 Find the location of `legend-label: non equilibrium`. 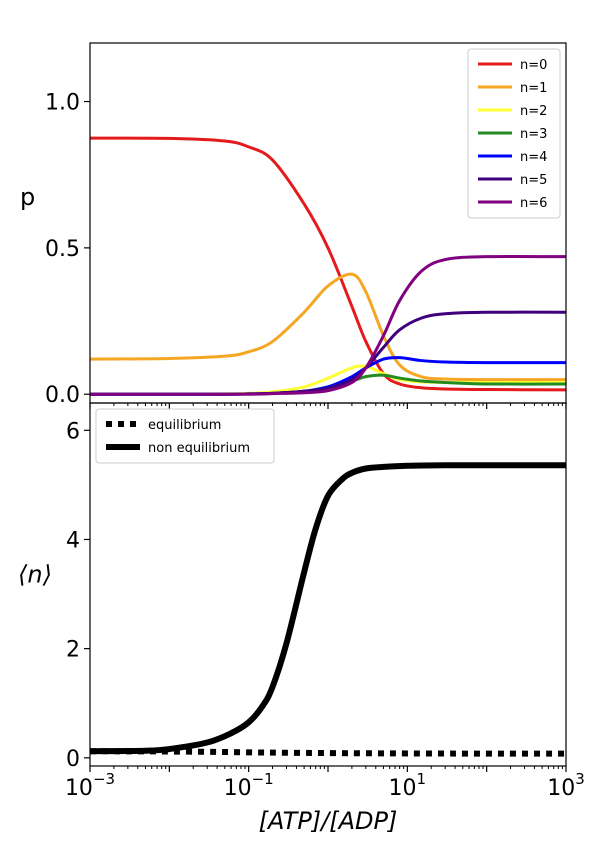

legend-label: non equilibrium is located at coordinates (199, 448).